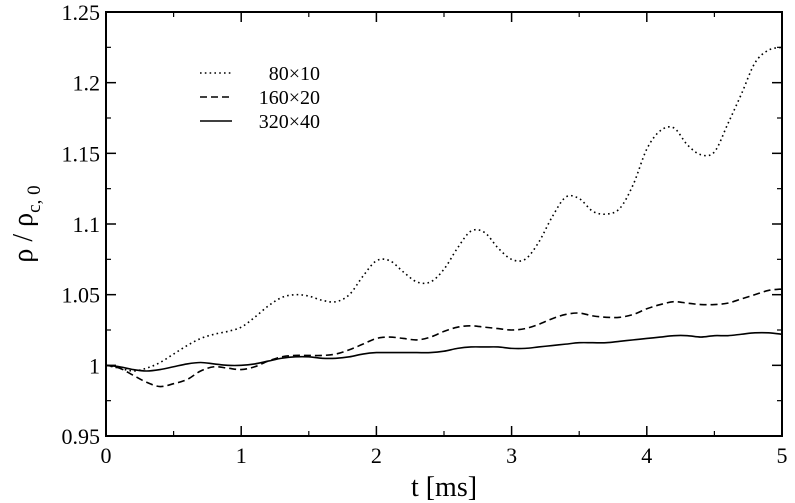 The width and height of the screenshot is (795, 503). What do you see at coordinates (241, 455) in the screenshot?
I see `x-tick-label: 1` at bounding box center [241, 455].